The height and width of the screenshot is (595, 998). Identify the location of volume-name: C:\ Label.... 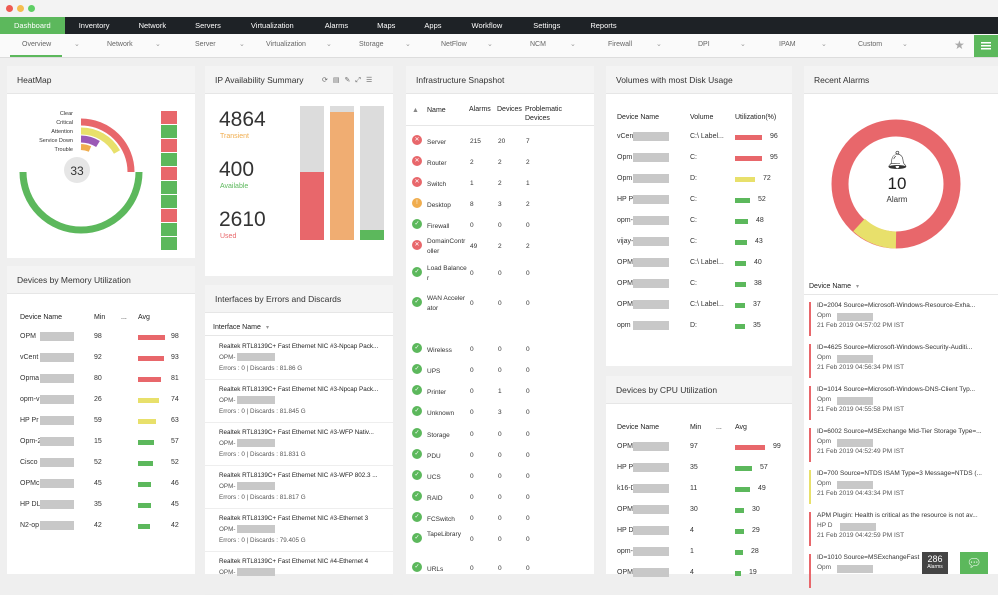
(707, 304).